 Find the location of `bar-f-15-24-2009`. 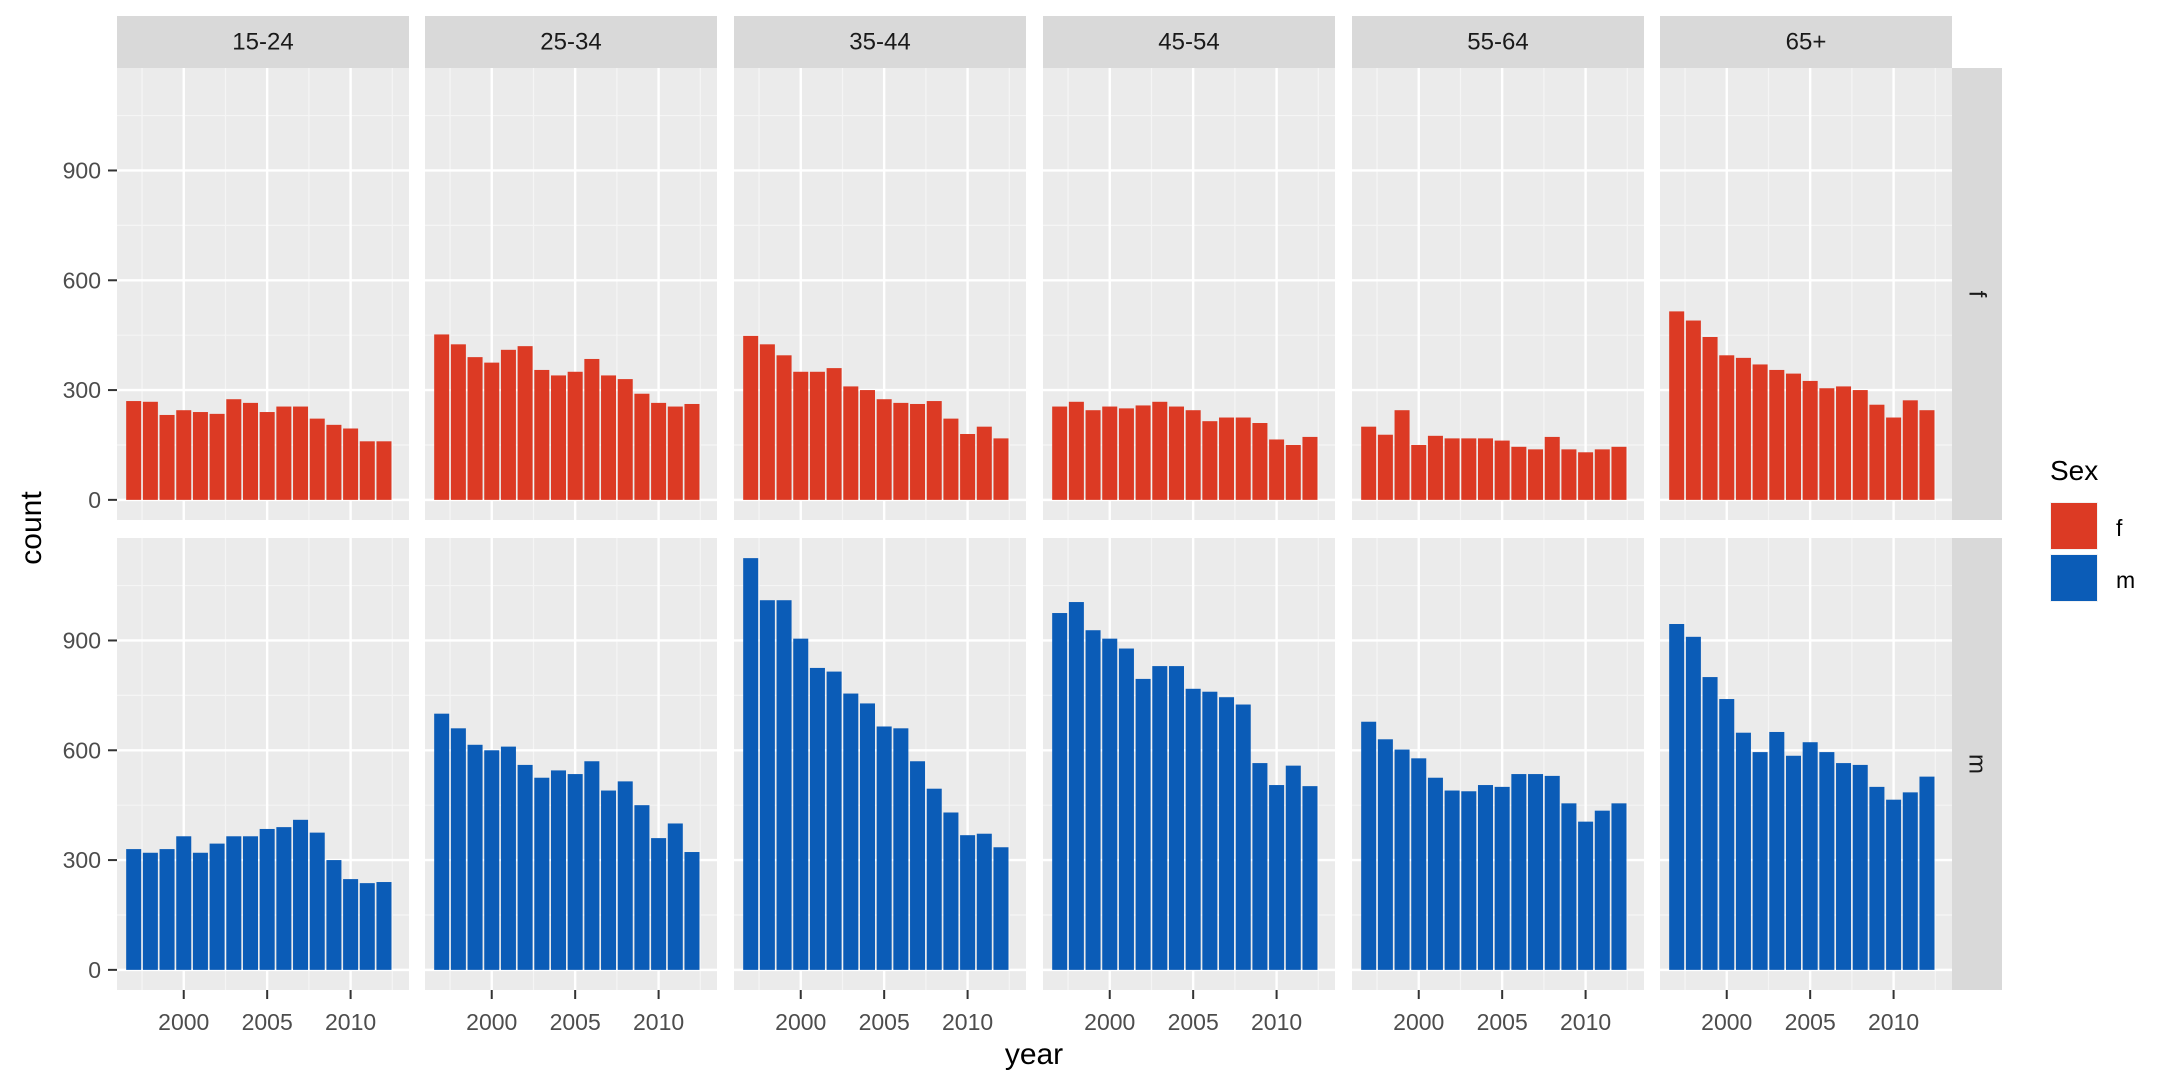

bar-f-15-24-2009 is located at coordinates (334, 462).